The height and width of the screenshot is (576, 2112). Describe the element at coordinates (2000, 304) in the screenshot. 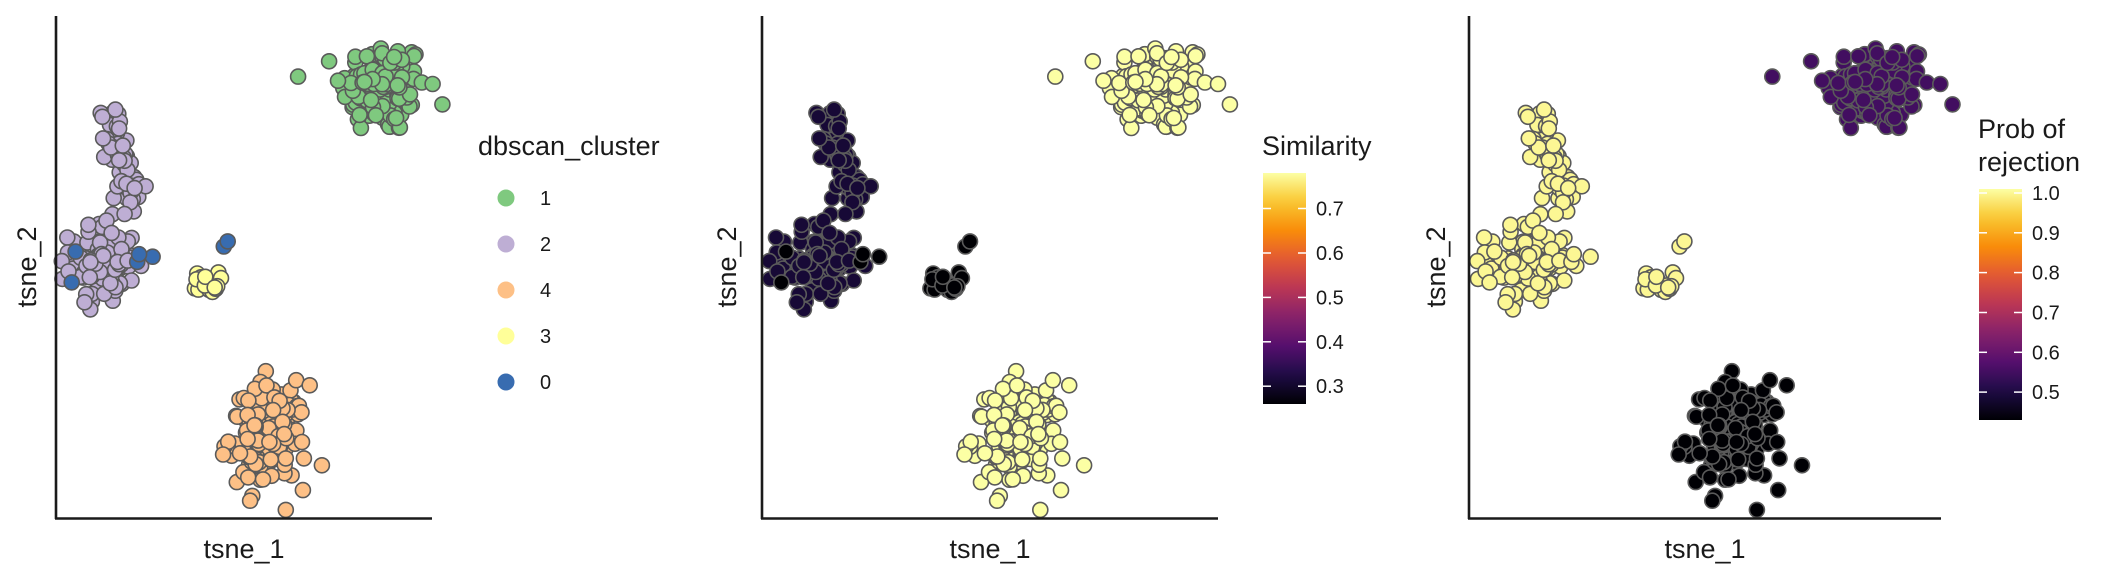

I see `colorbar` at that location.